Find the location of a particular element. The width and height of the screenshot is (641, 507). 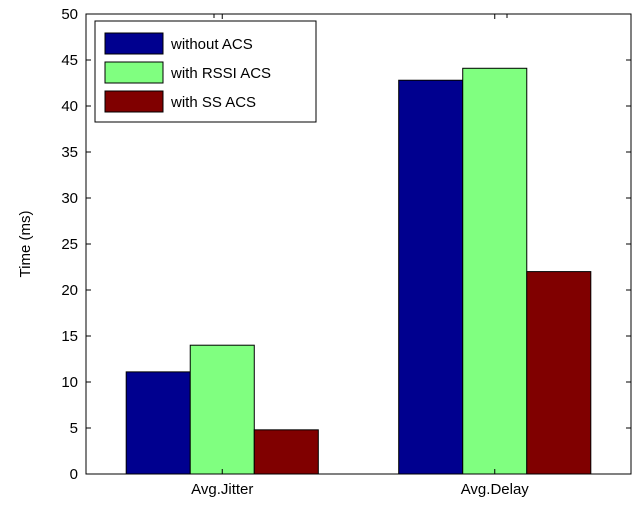

y-axis-title: Time (ms) is located at coordinates (25, 244).